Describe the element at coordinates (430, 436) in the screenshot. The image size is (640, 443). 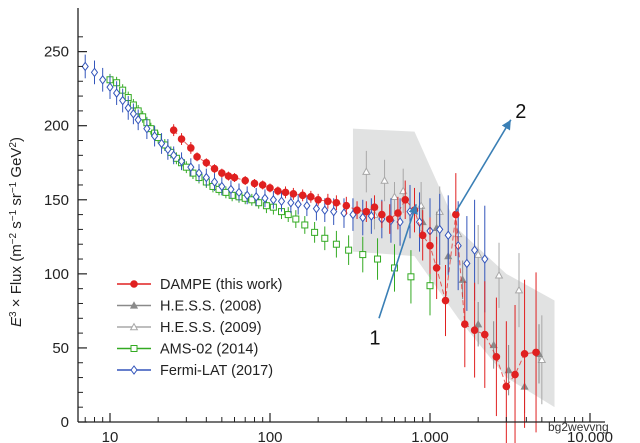
I see `x-tick-label-2: 1.000` at that location.